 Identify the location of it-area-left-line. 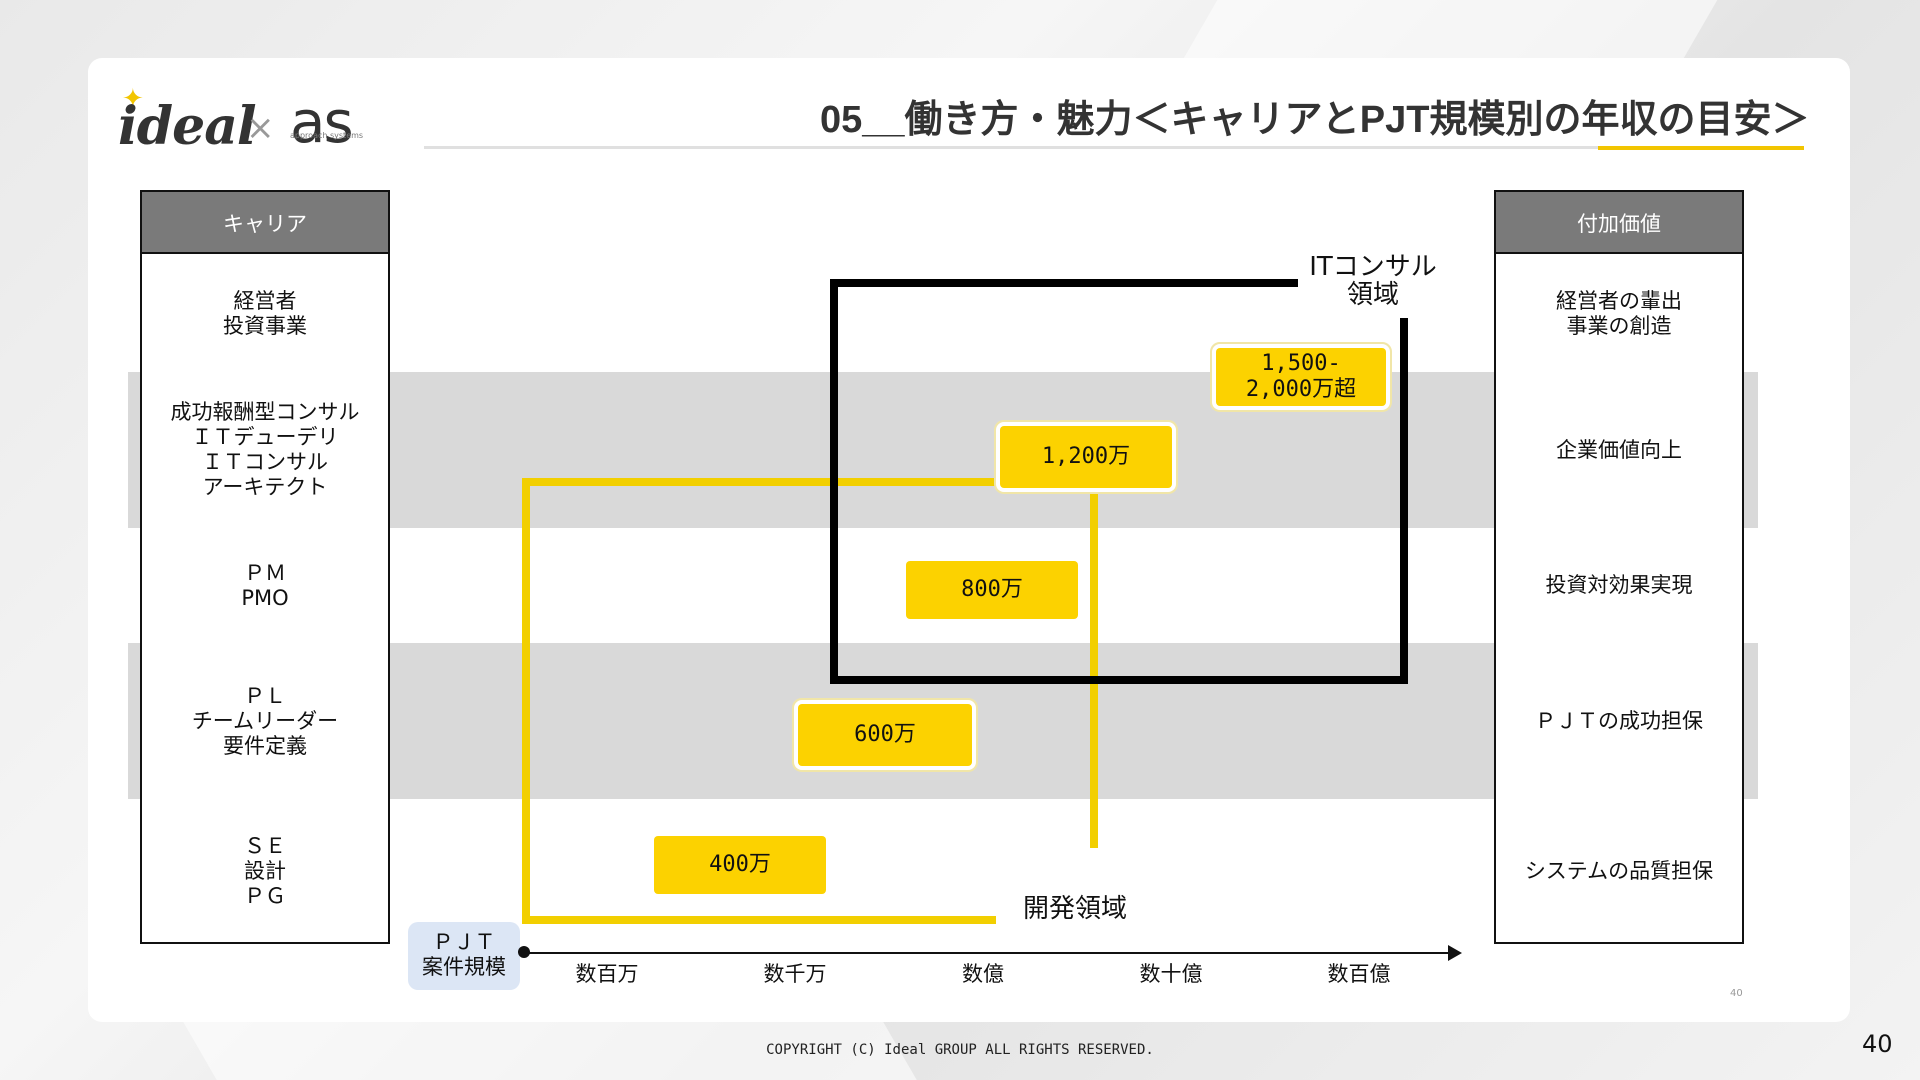
(834, 481).